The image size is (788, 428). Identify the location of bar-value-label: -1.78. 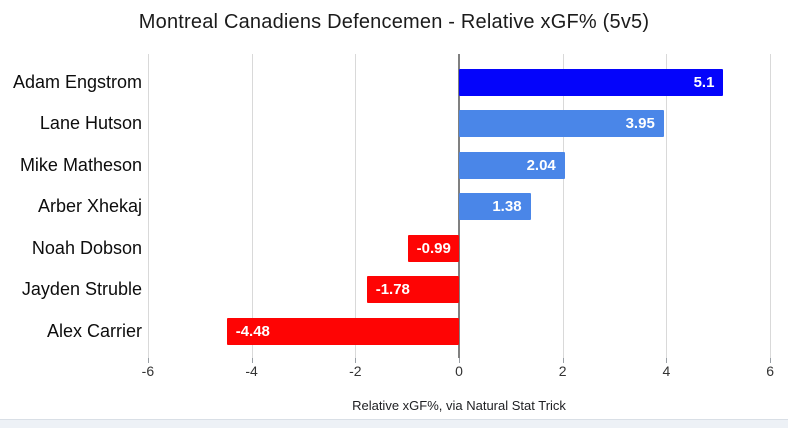
(392, 289).